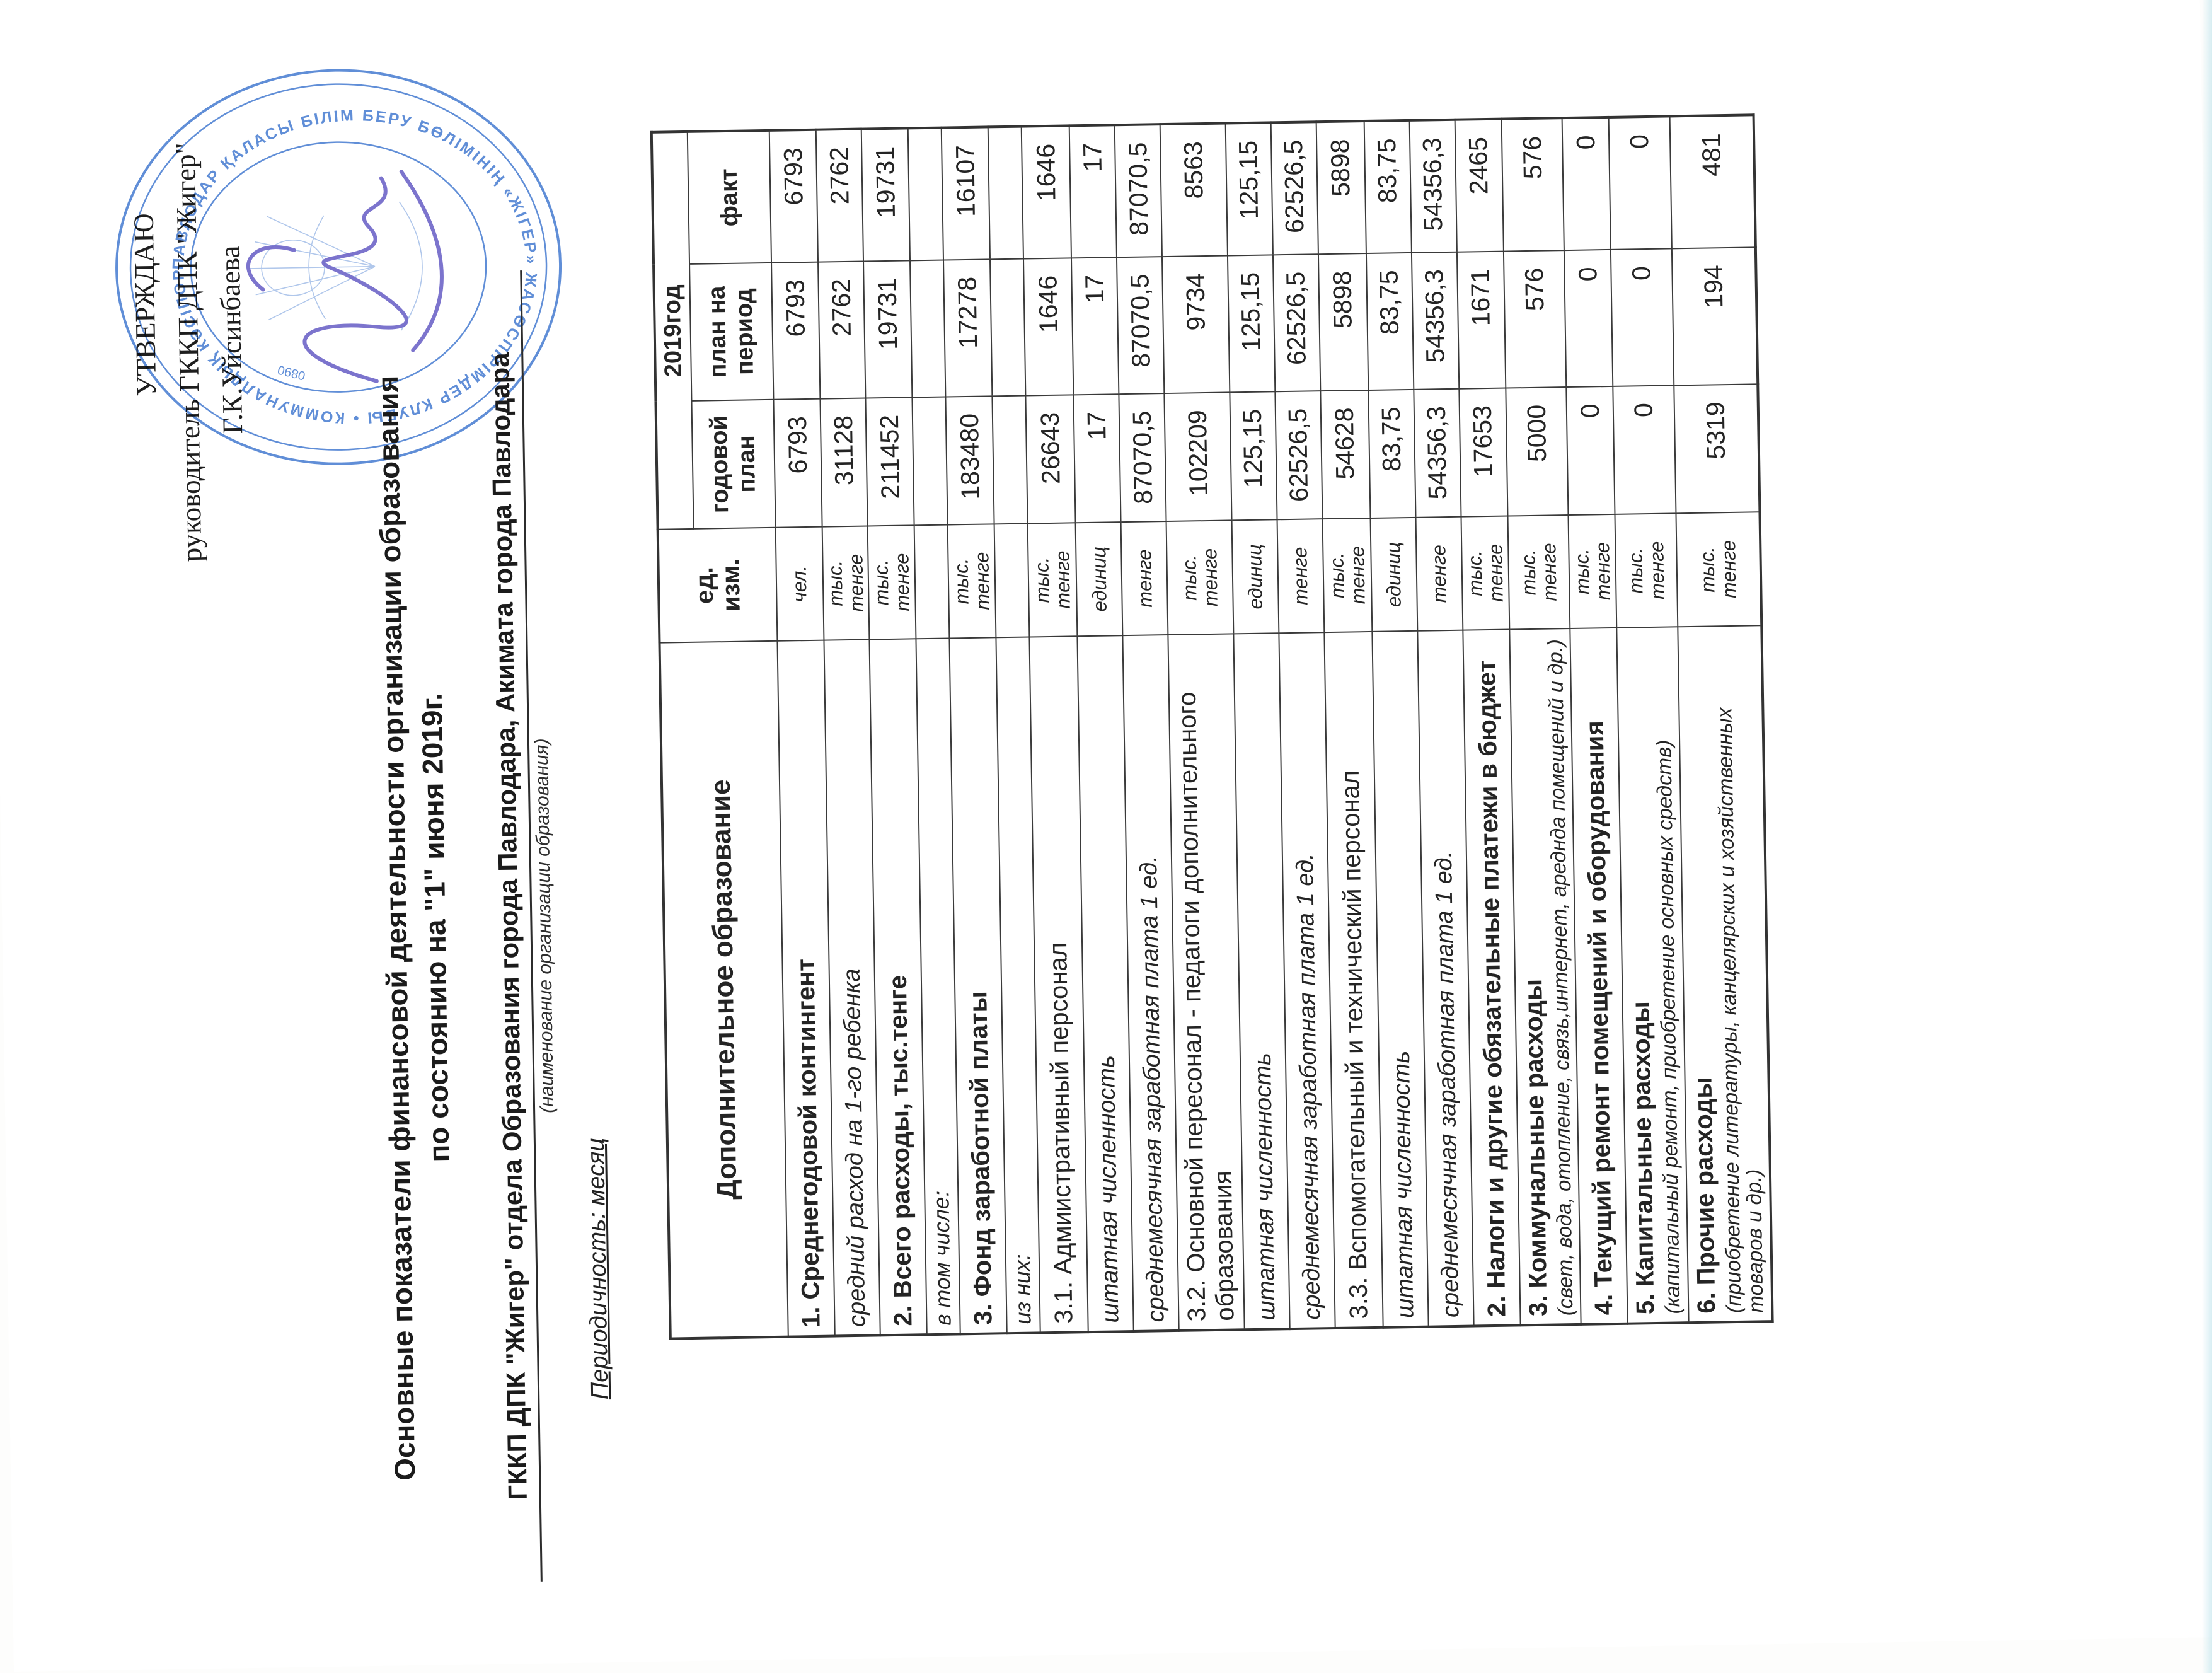 Image resolution: width=2212 pixels, height=1673 pixels. What do you see at coordinates (1139, 191) in the screenshot?
I see `fact-cell: 87070,5` at bounding box center [1139, 191].